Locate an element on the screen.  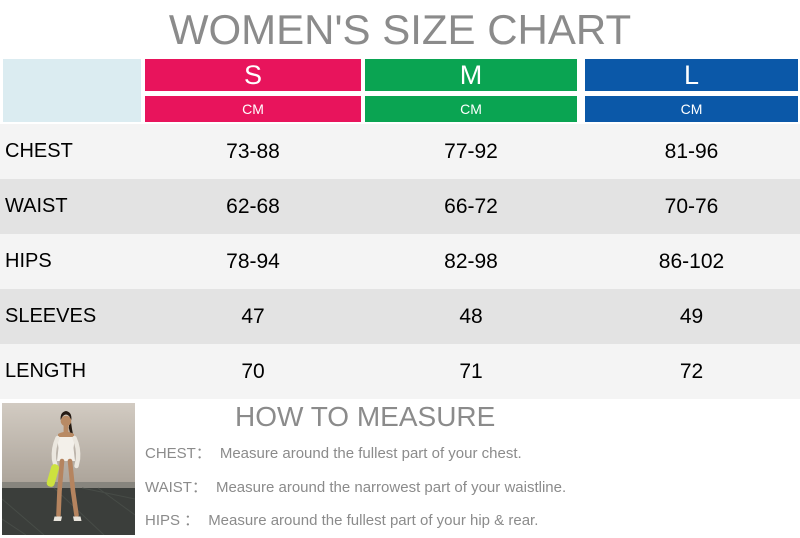
row-label-chest: CHEST is located at coordinates (39, 151).